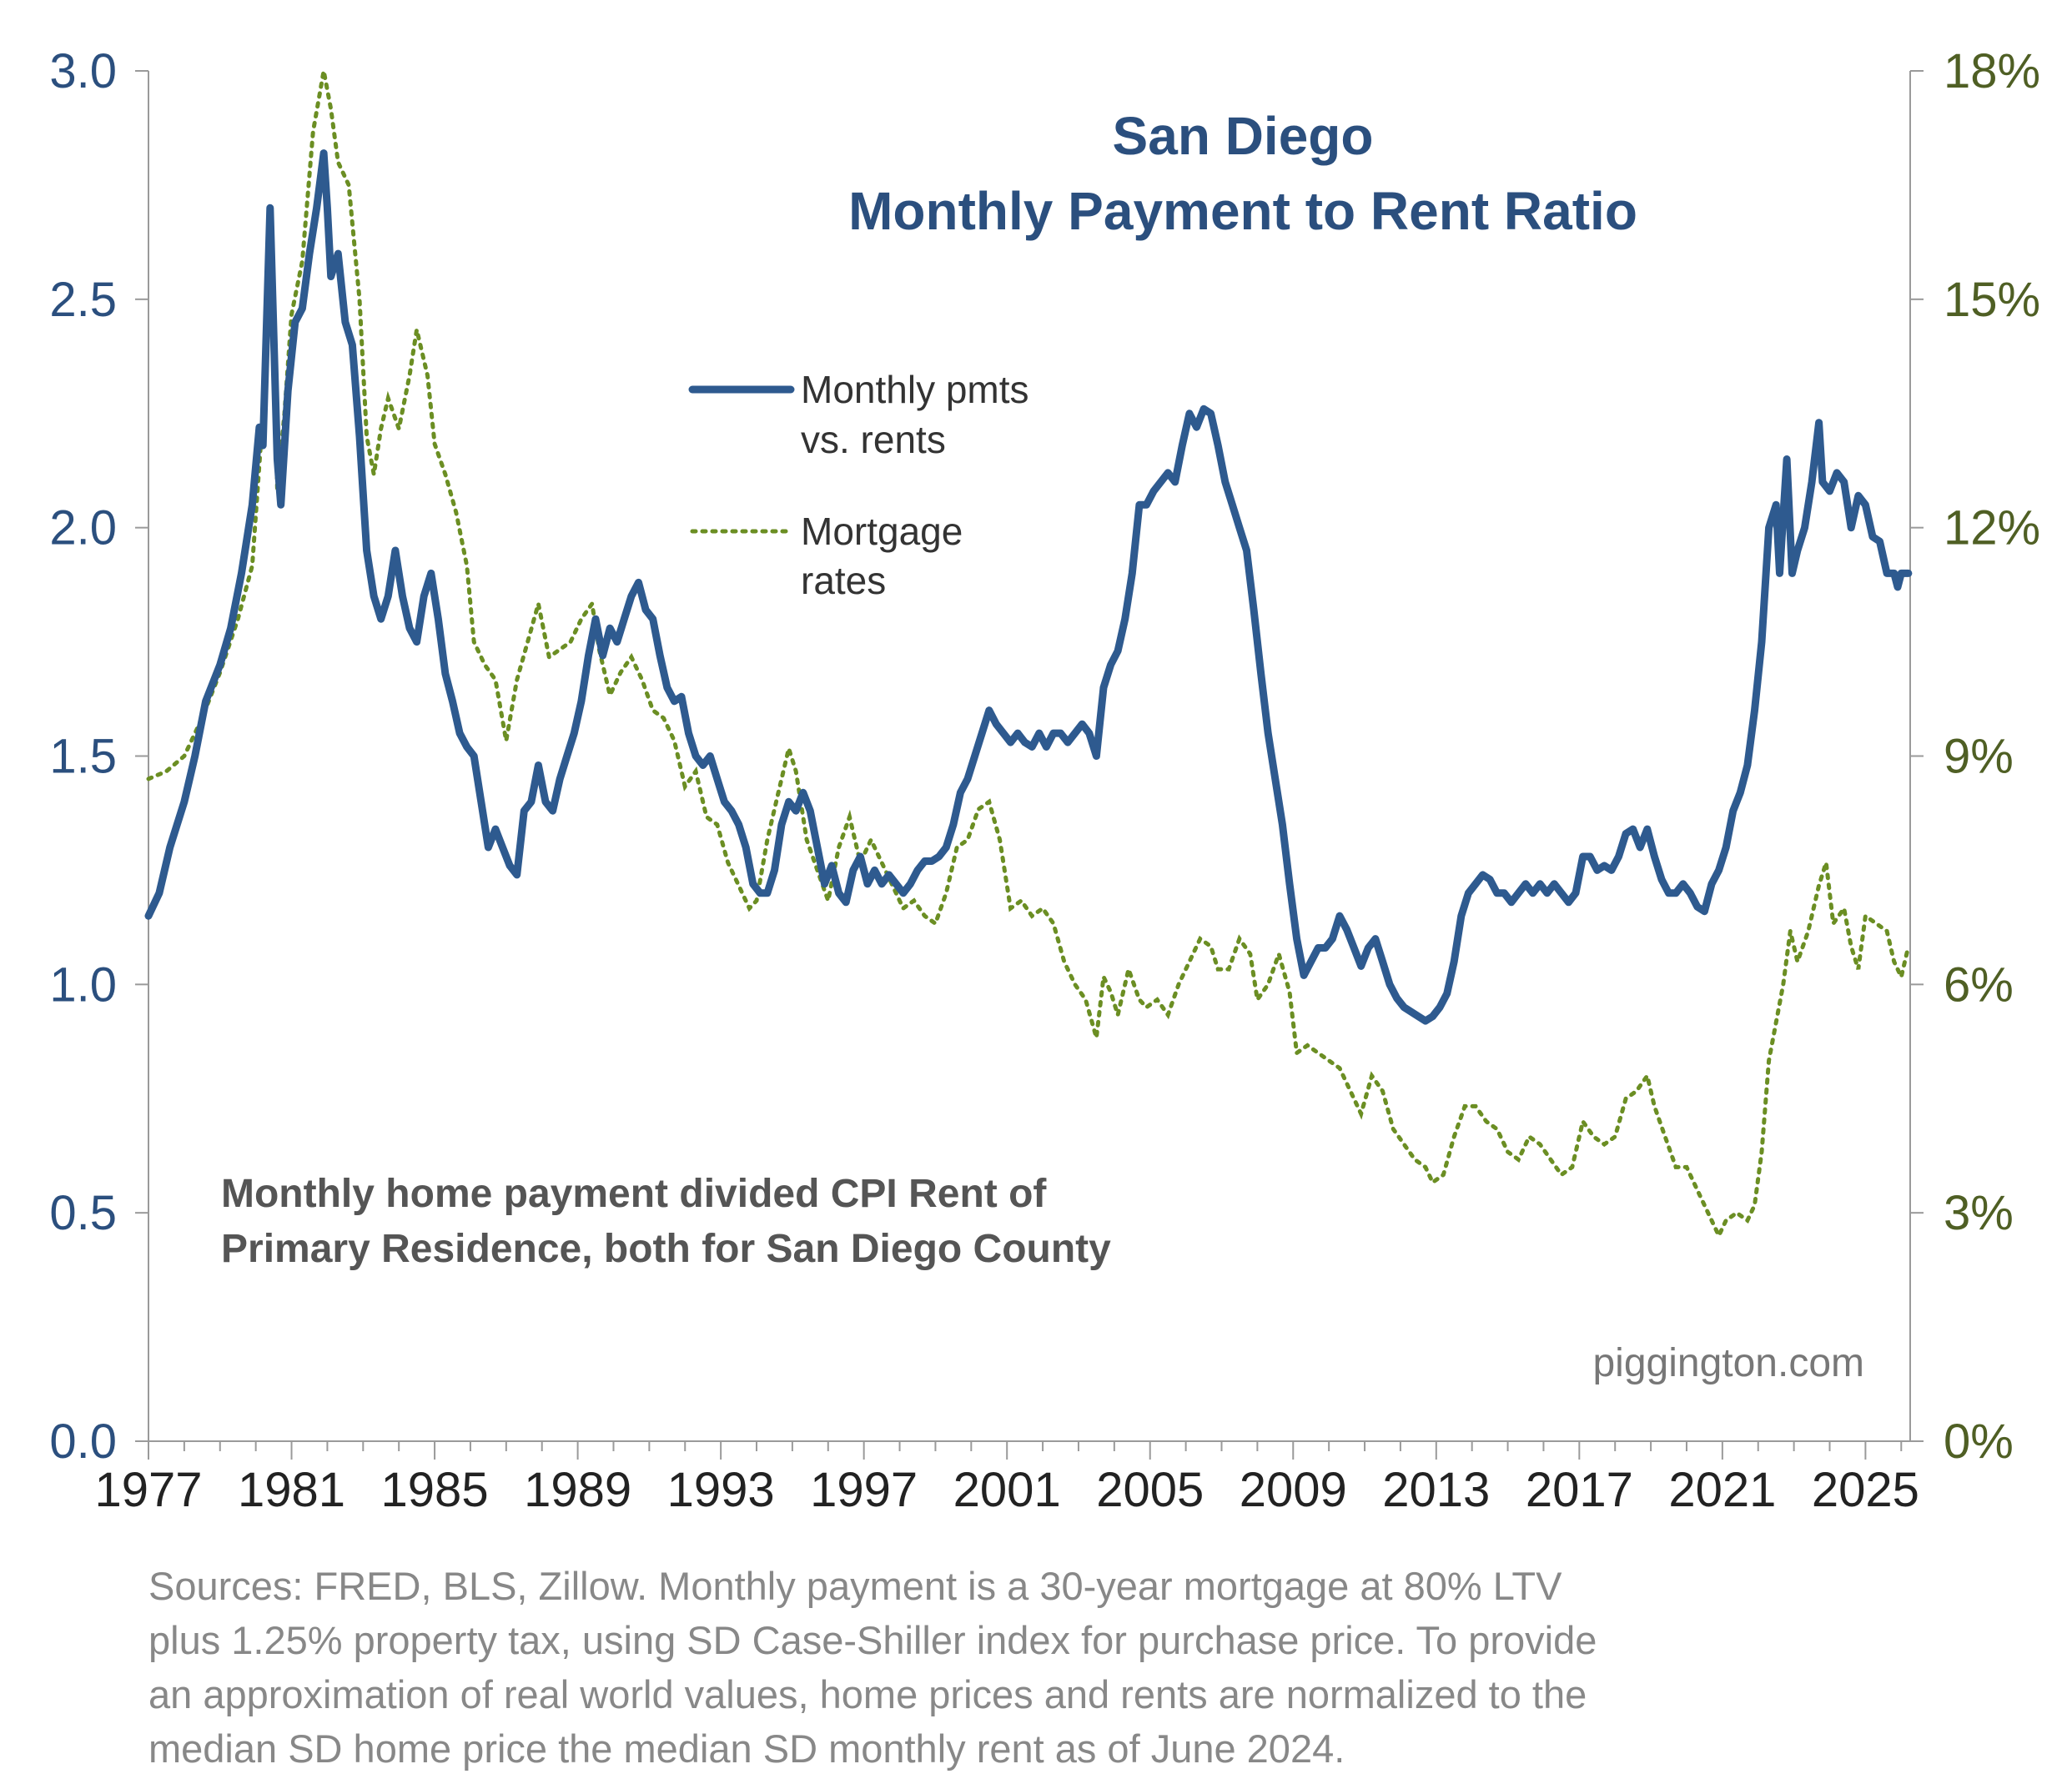  Describe the element at coordinates (1722, 1490) in the screenshot. I see `x-tick-label: 2021` at that location.